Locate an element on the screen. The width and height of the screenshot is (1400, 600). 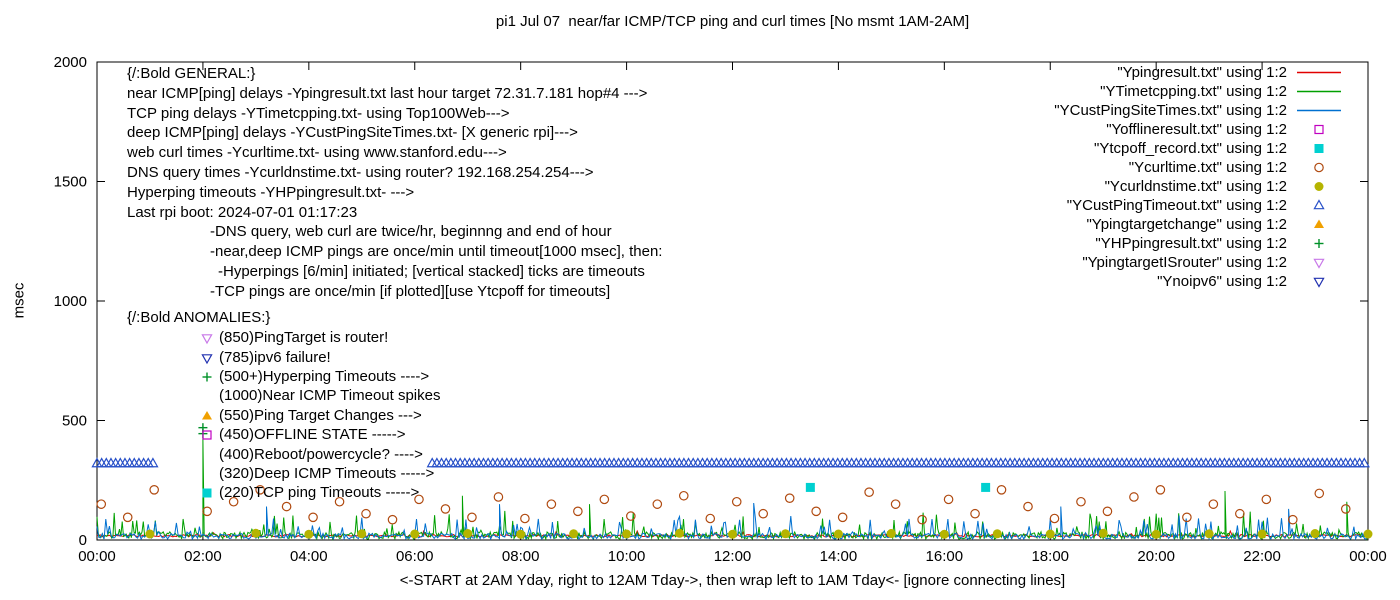
series-Ycurldnstime.txt is located at coordinates (759, 533).